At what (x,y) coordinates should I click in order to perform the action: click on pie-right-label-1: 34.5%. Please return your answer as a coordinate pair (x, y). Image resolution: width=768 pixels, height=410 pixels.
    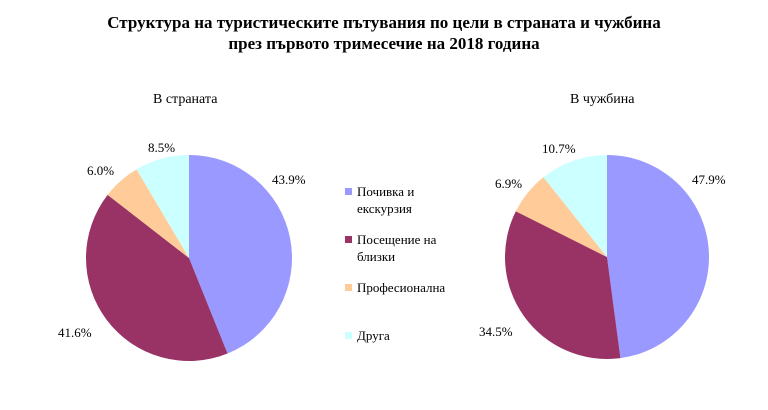
    Looking at the image, I should click on (496, 331).